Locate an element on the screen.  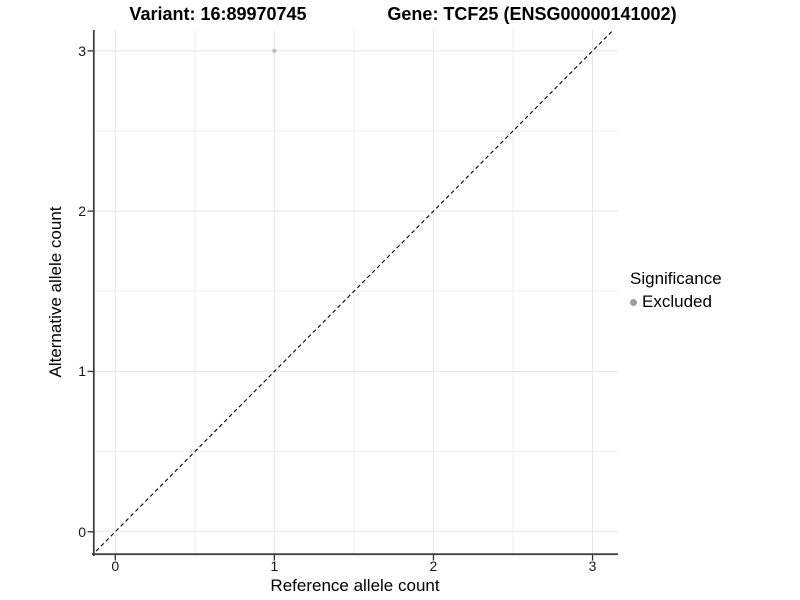
plot-title-variant: Variant: 16:89970745 is located at coordinates (218, 14).